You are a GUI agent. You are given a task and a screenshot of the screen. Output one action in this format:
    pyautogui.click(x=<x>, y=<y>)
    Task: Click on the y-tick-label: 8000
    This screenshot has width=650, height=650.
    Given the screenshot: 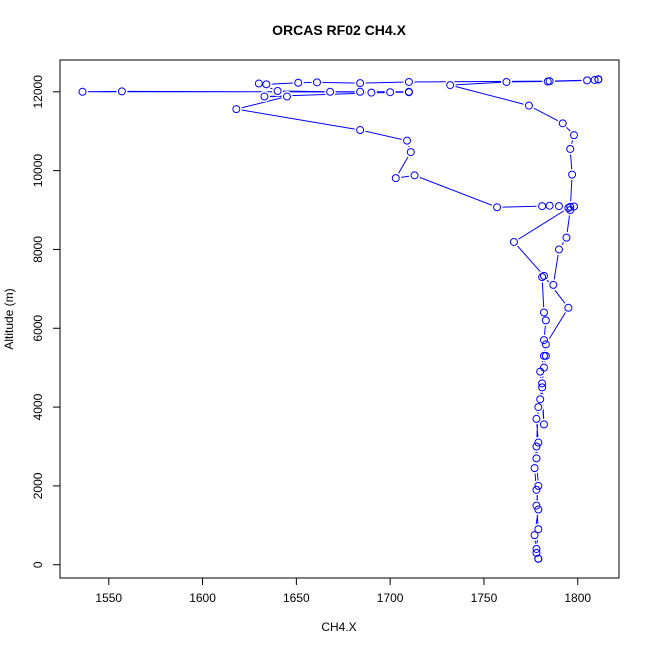 What is the action you would take?
    pyautogui.click(x=38, y=249)
    